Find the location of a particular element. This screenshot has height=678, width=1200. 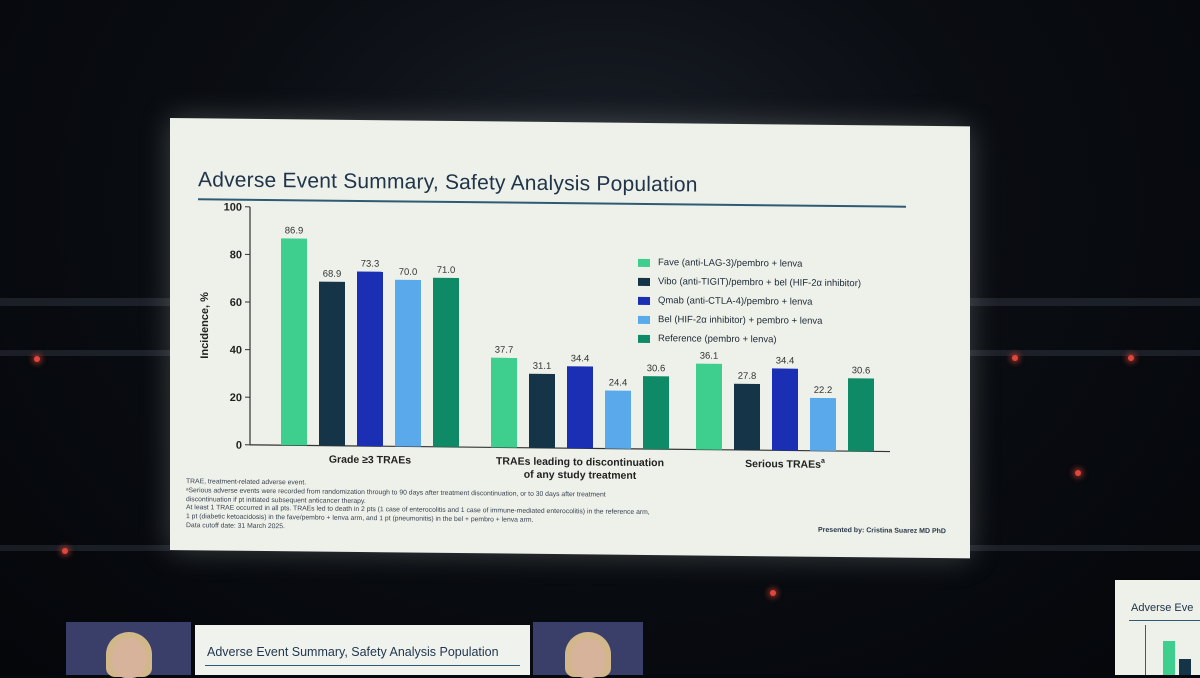

x-category-label: Grade ≥3 TRAEs is located at coordinates (370, 460).